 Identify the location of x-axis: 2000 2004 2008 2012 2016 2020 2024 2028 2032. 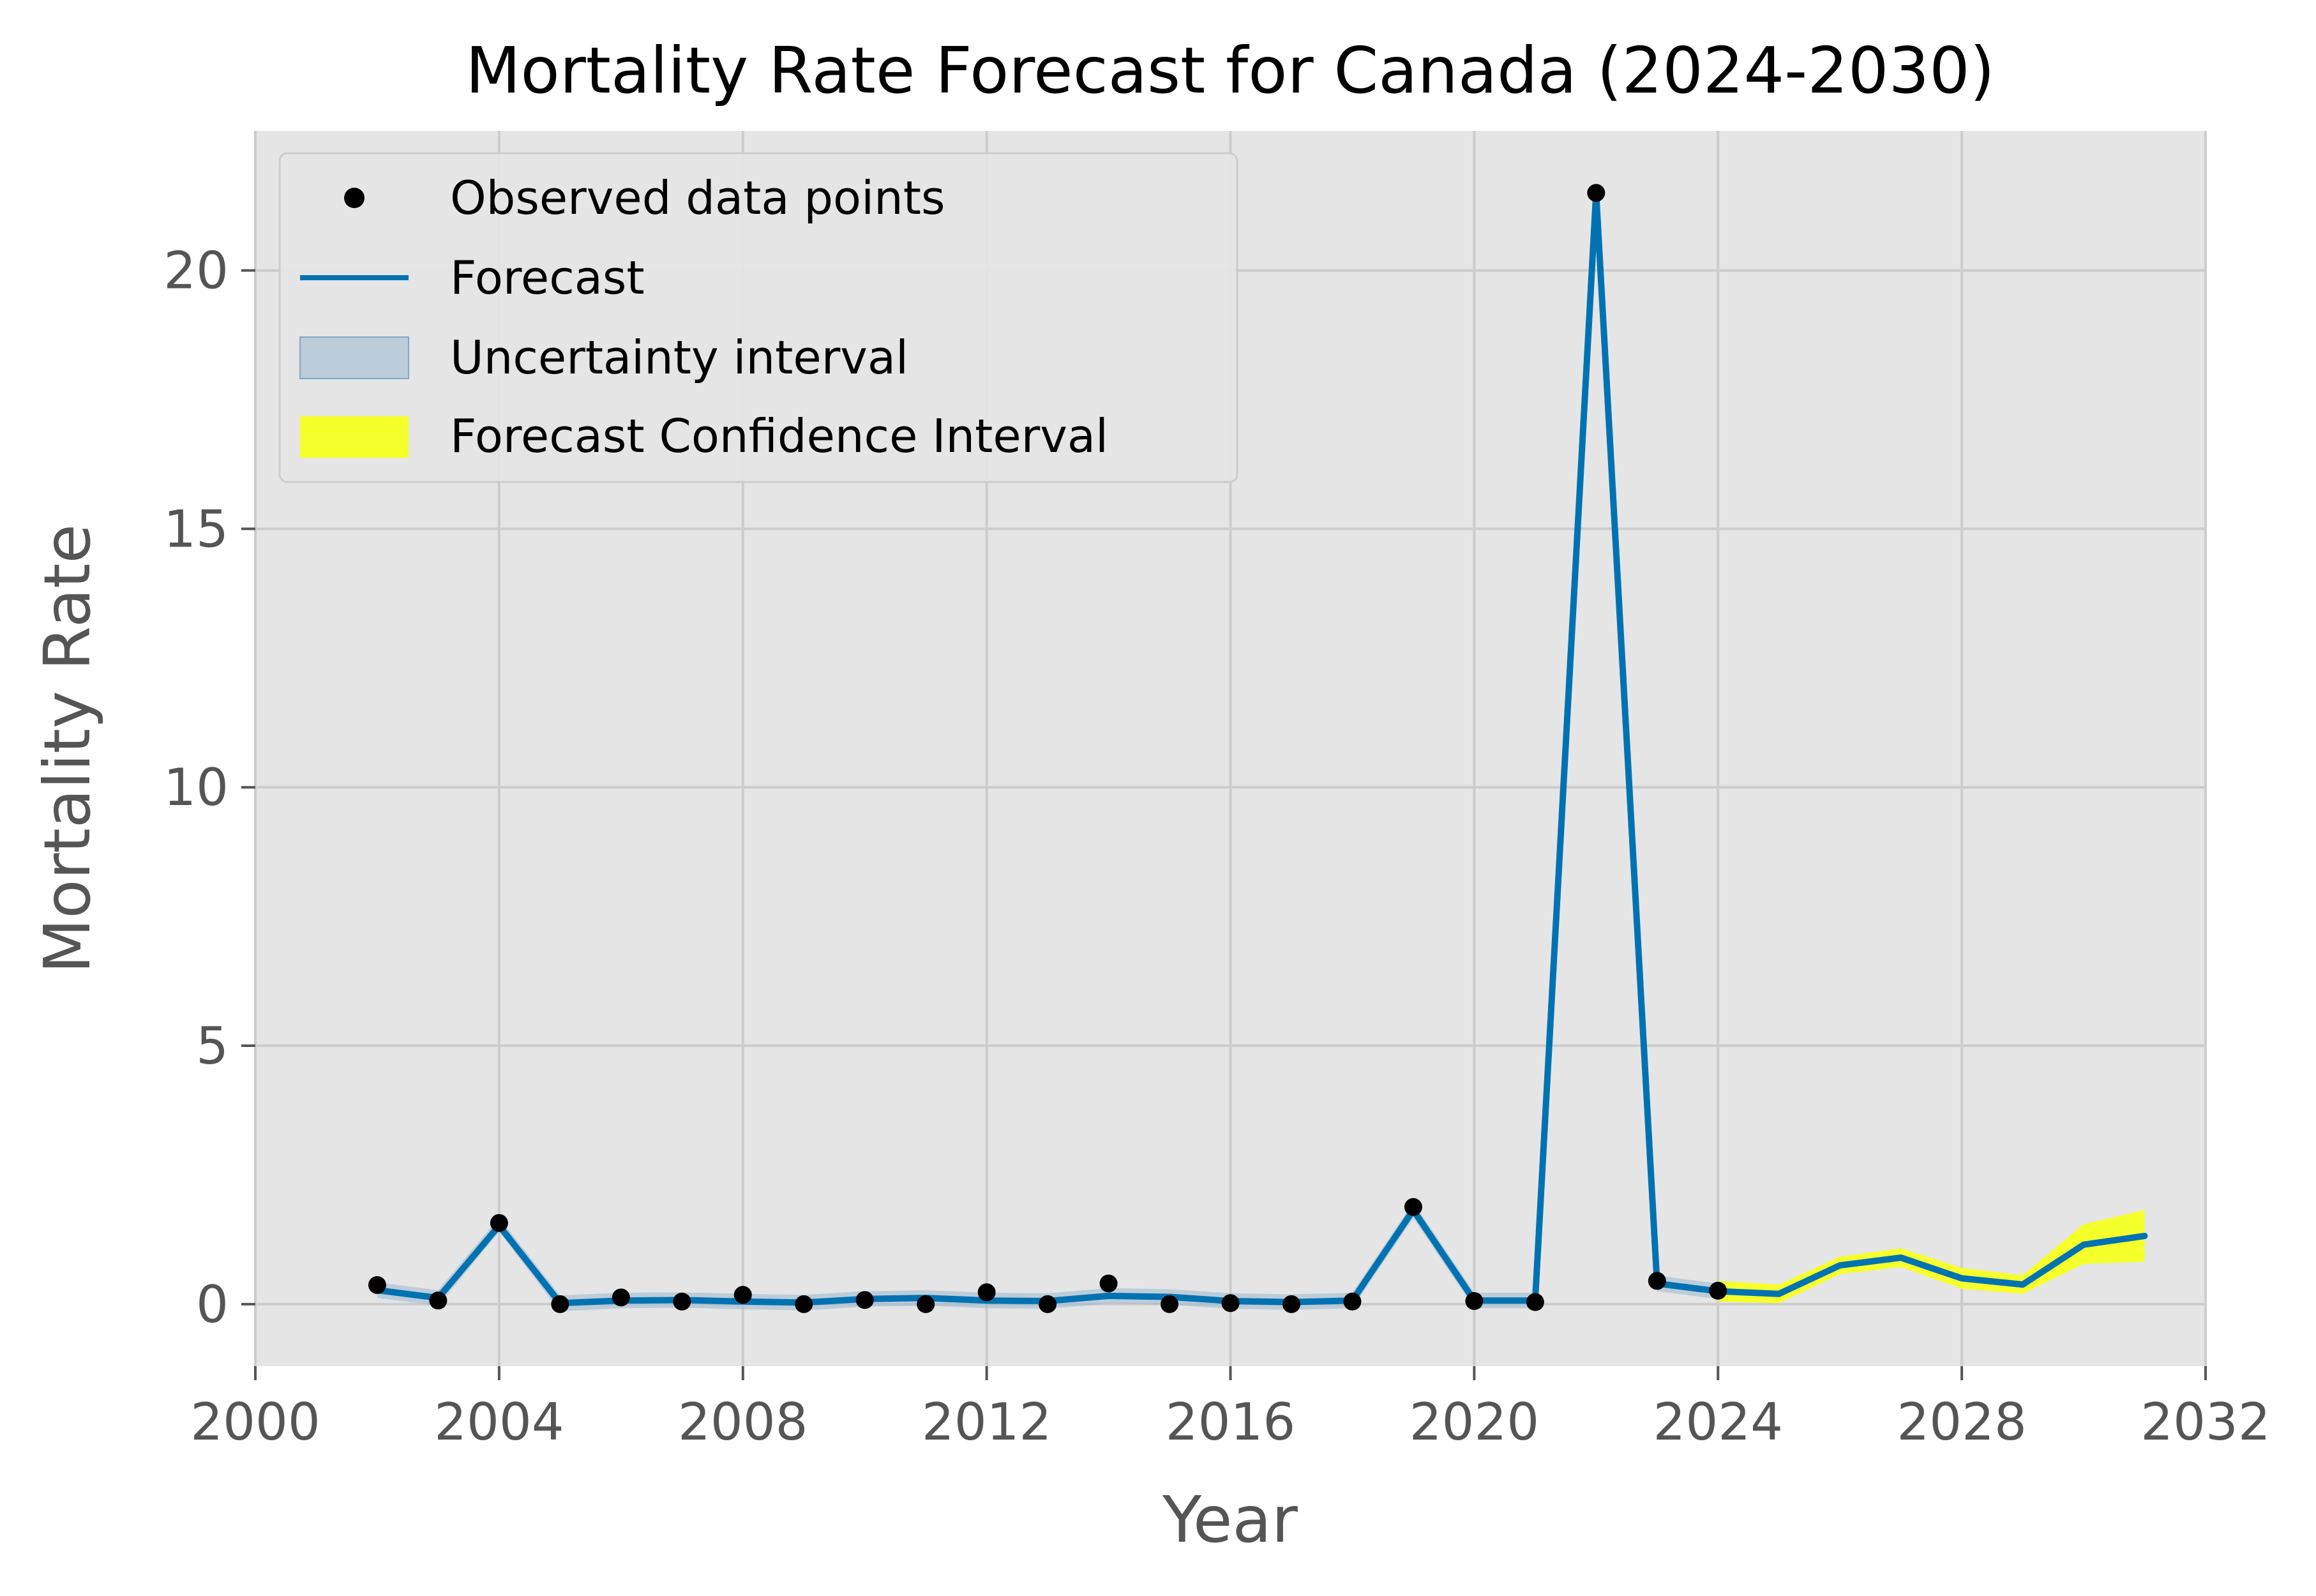
(1230, 1409).